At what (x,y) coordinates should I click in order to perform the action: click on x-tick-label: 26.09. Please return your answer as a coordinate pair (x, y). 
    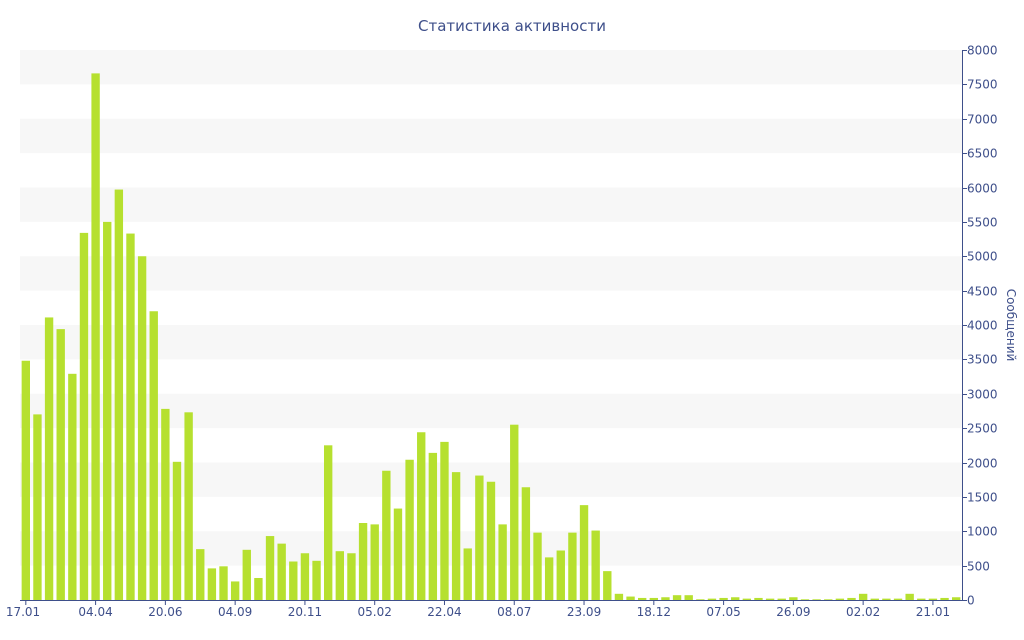
    Looking at the image, I should click on (793, 612).